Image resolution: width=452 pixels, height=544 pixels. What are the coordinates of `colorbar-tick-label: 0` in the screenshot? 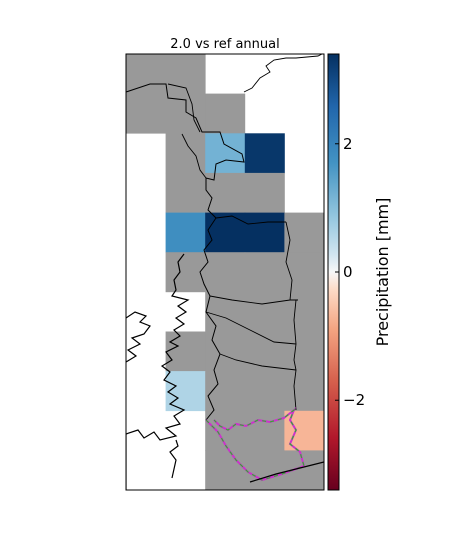 It's located at (348, 272).